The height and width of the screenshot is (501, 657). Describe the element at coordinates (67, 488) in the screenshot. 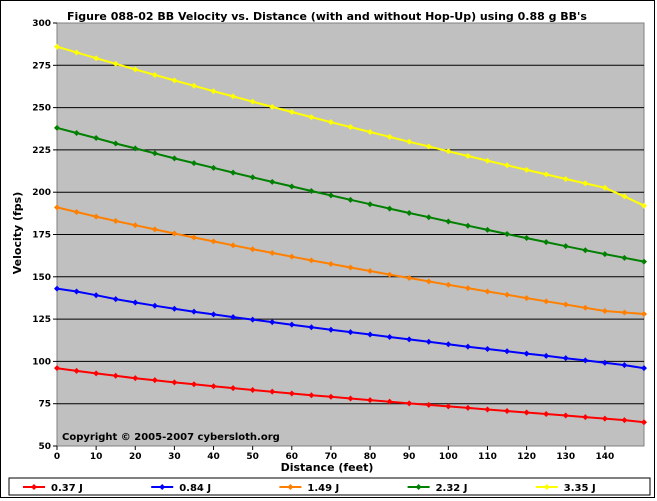

I see `legend-label: 0.37 J` at that location.